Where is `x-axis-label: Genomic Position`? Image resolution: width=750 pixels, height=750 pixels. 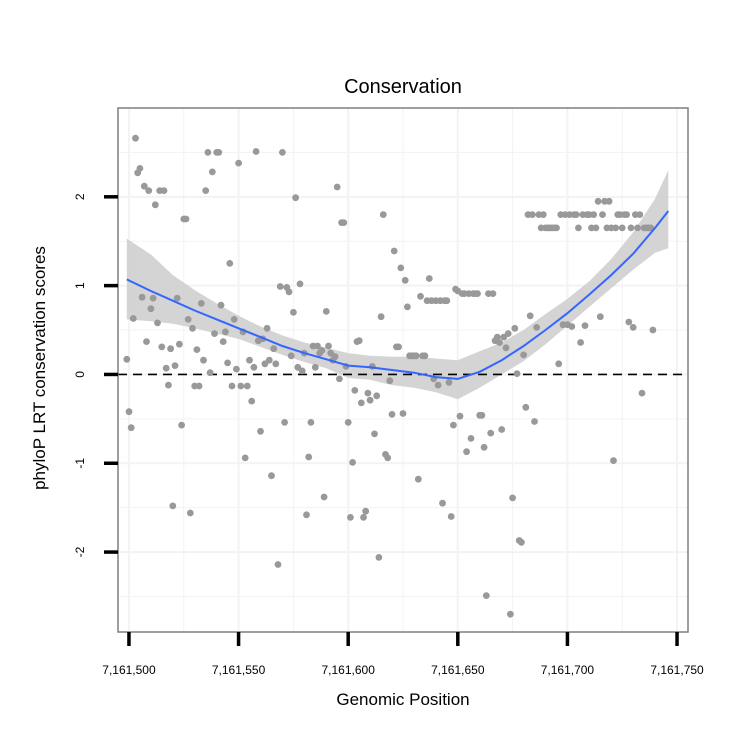
x-axis-label: Genomic Position is located at coordinates (402, 699).